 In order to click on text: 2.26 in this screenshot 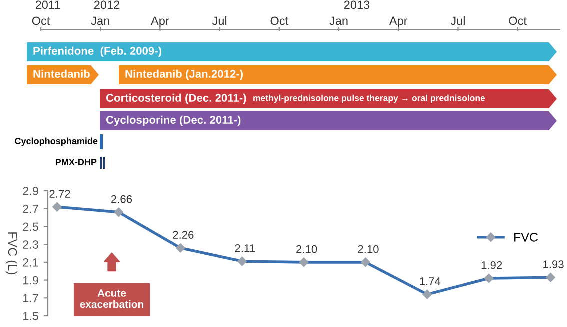, I will do `click(183, 235)`.